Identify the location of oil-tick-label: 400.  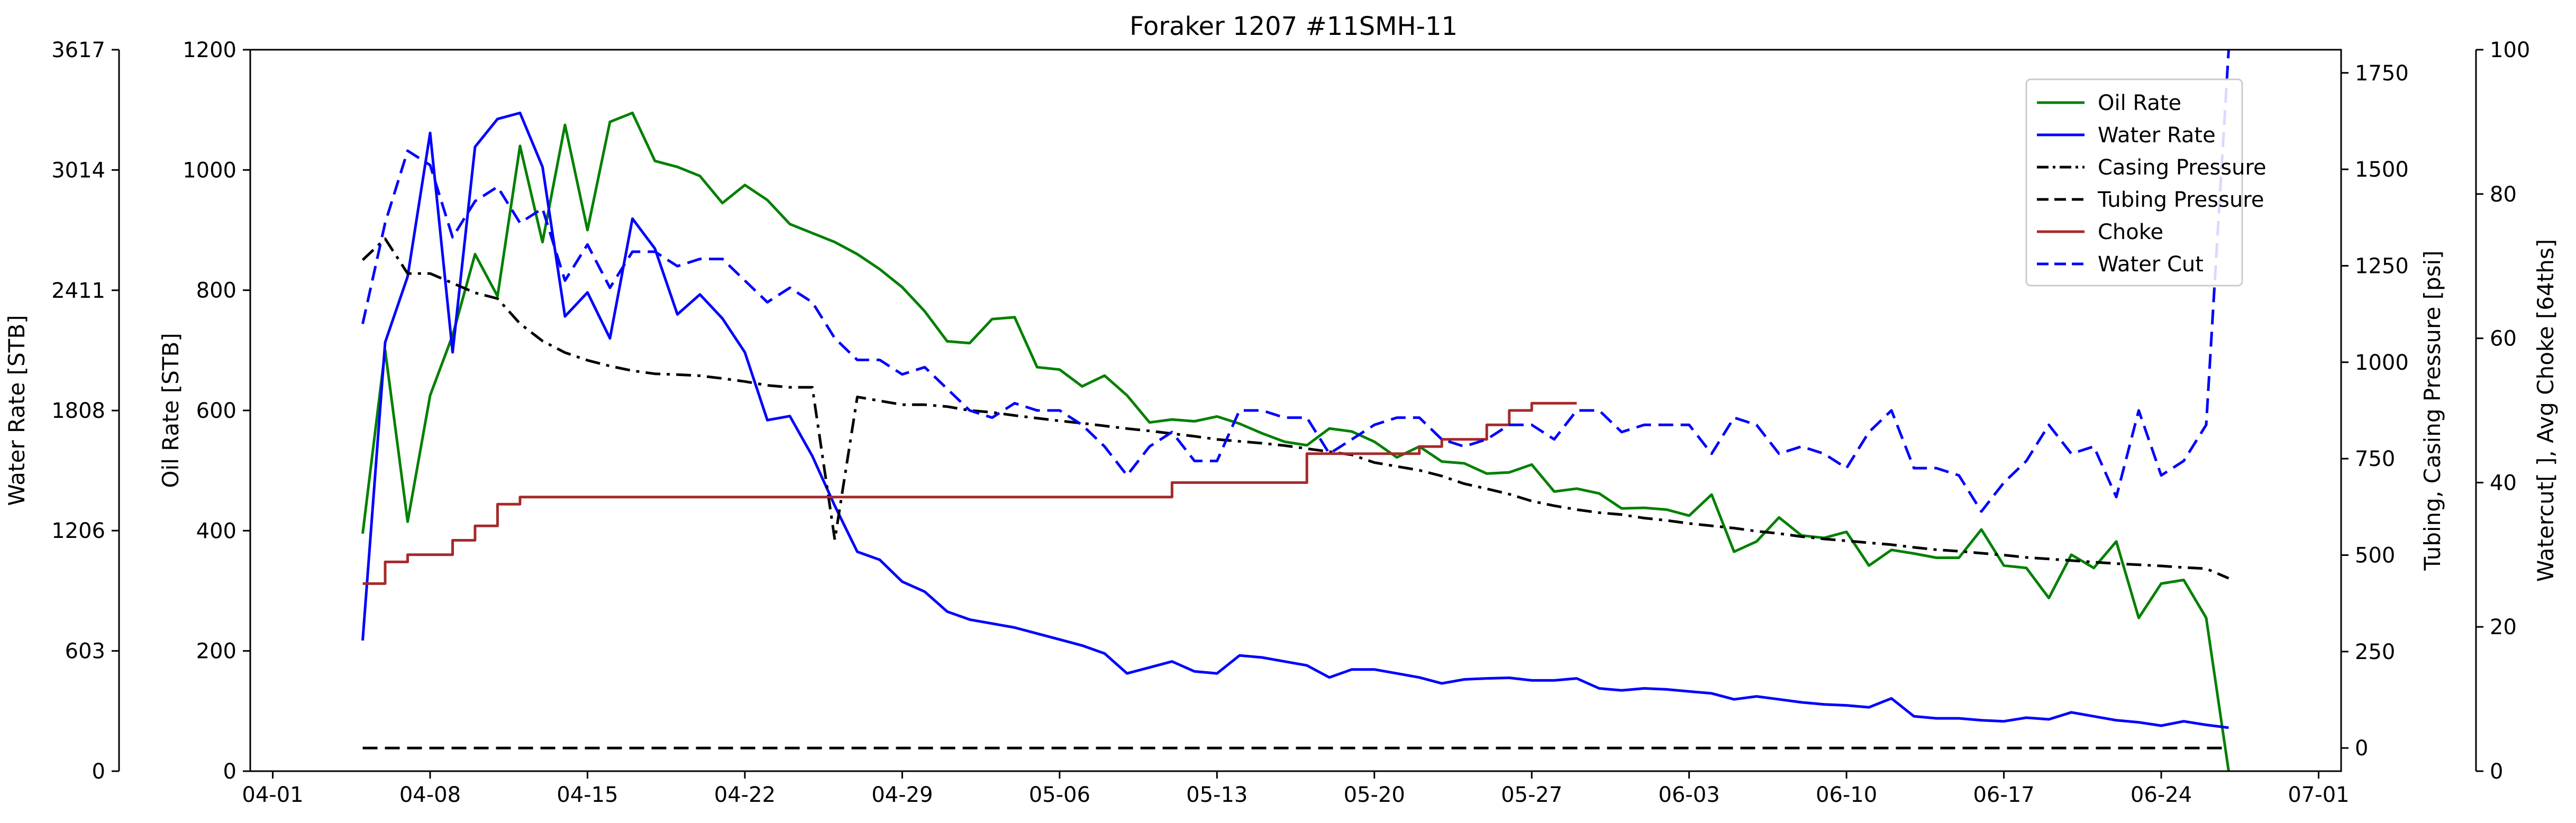
(216, 531).